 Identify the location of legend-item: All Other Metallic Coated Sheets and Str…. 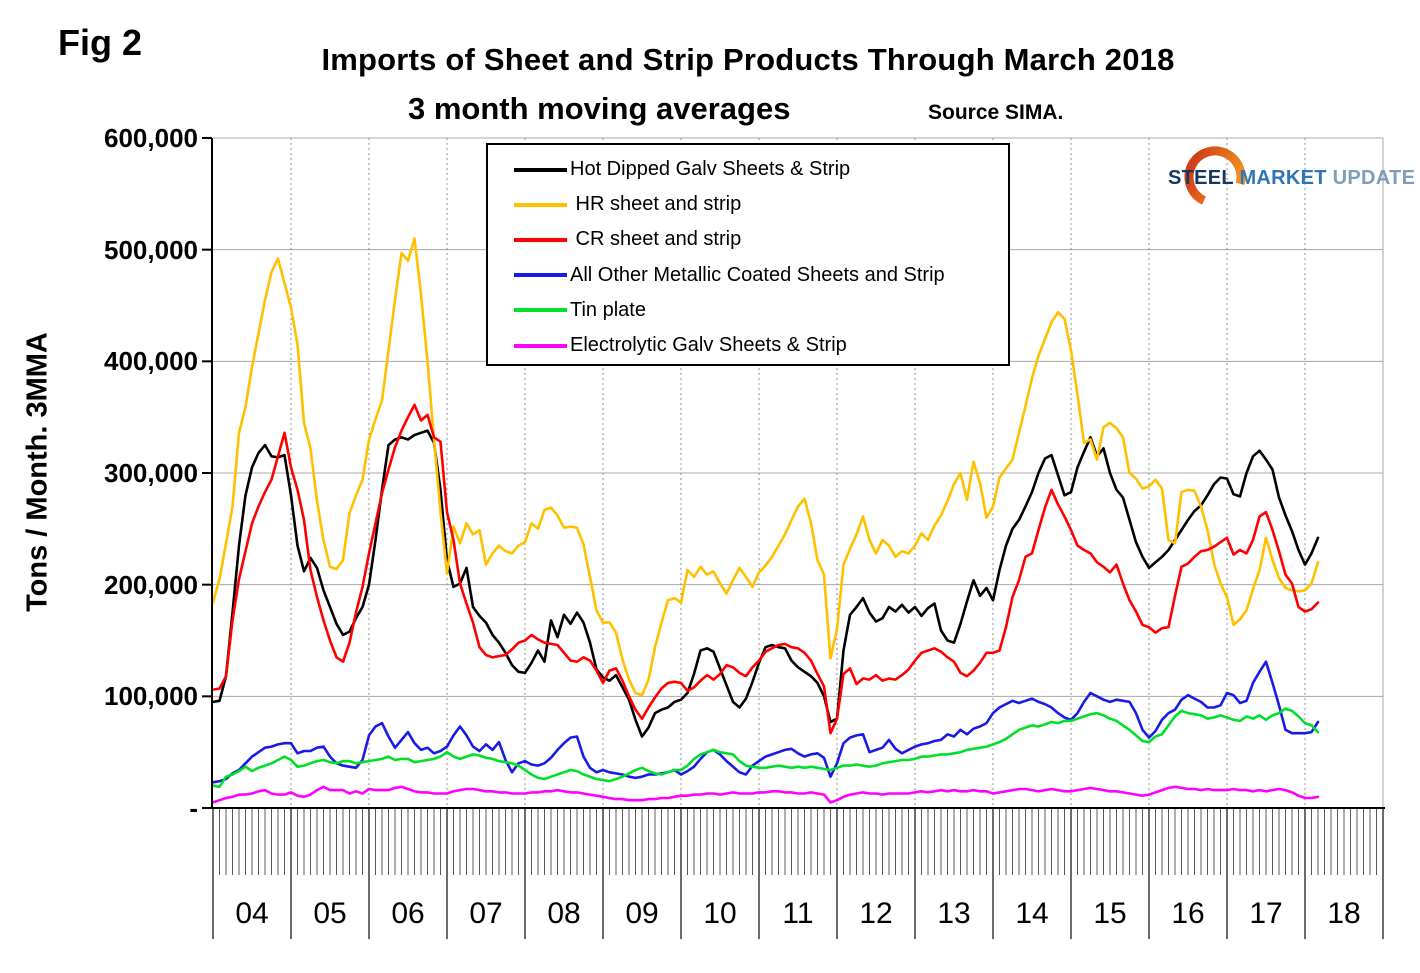
(748, 275).